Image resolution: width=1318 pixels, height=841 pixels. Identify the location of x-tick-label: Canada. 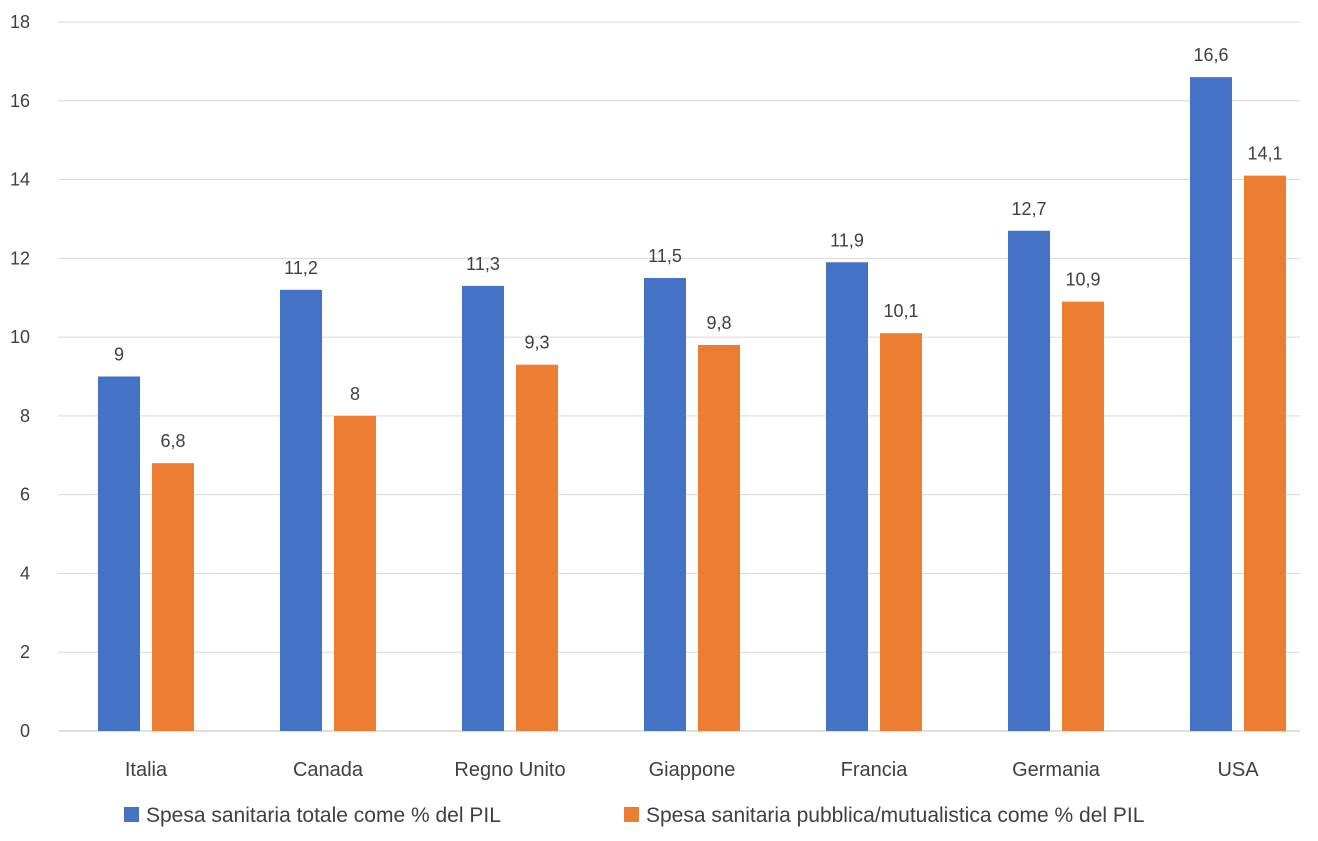
(328, 770).